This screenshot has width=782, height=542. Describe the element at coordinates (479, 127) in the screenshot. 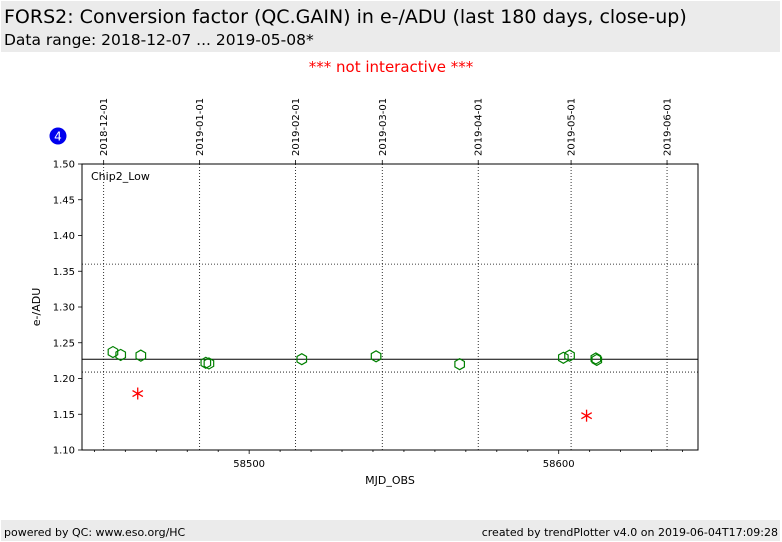

I see `date-tick-label: 2019-04-01` at that location.